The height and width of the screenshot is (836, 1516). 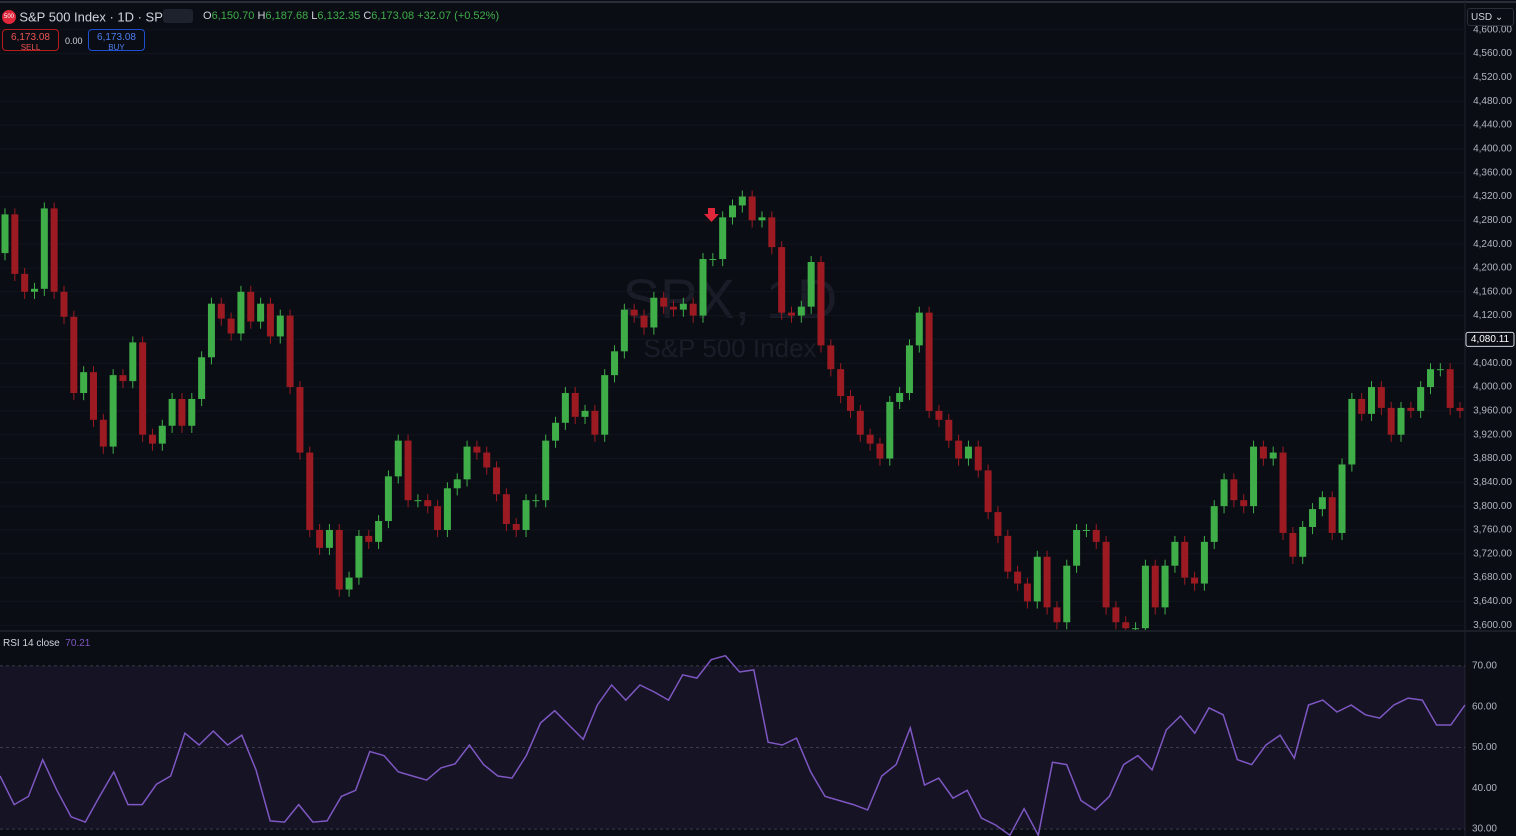 What do you see at coordinates (74, 41) in the screenshot?
I see `spread: 0.00` at bounding box center [74, 41].